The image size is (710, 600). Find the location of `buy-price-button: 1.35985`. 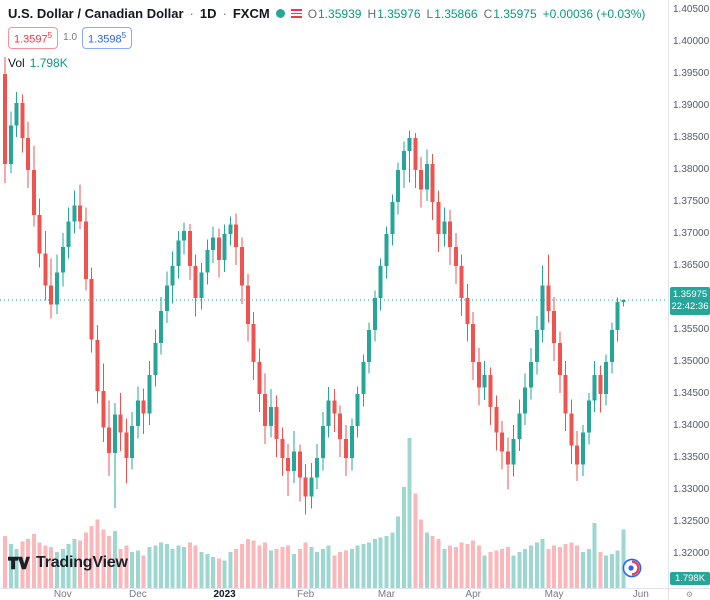

buy-price-button: 1.35985 is located at coordinates (107, 38).